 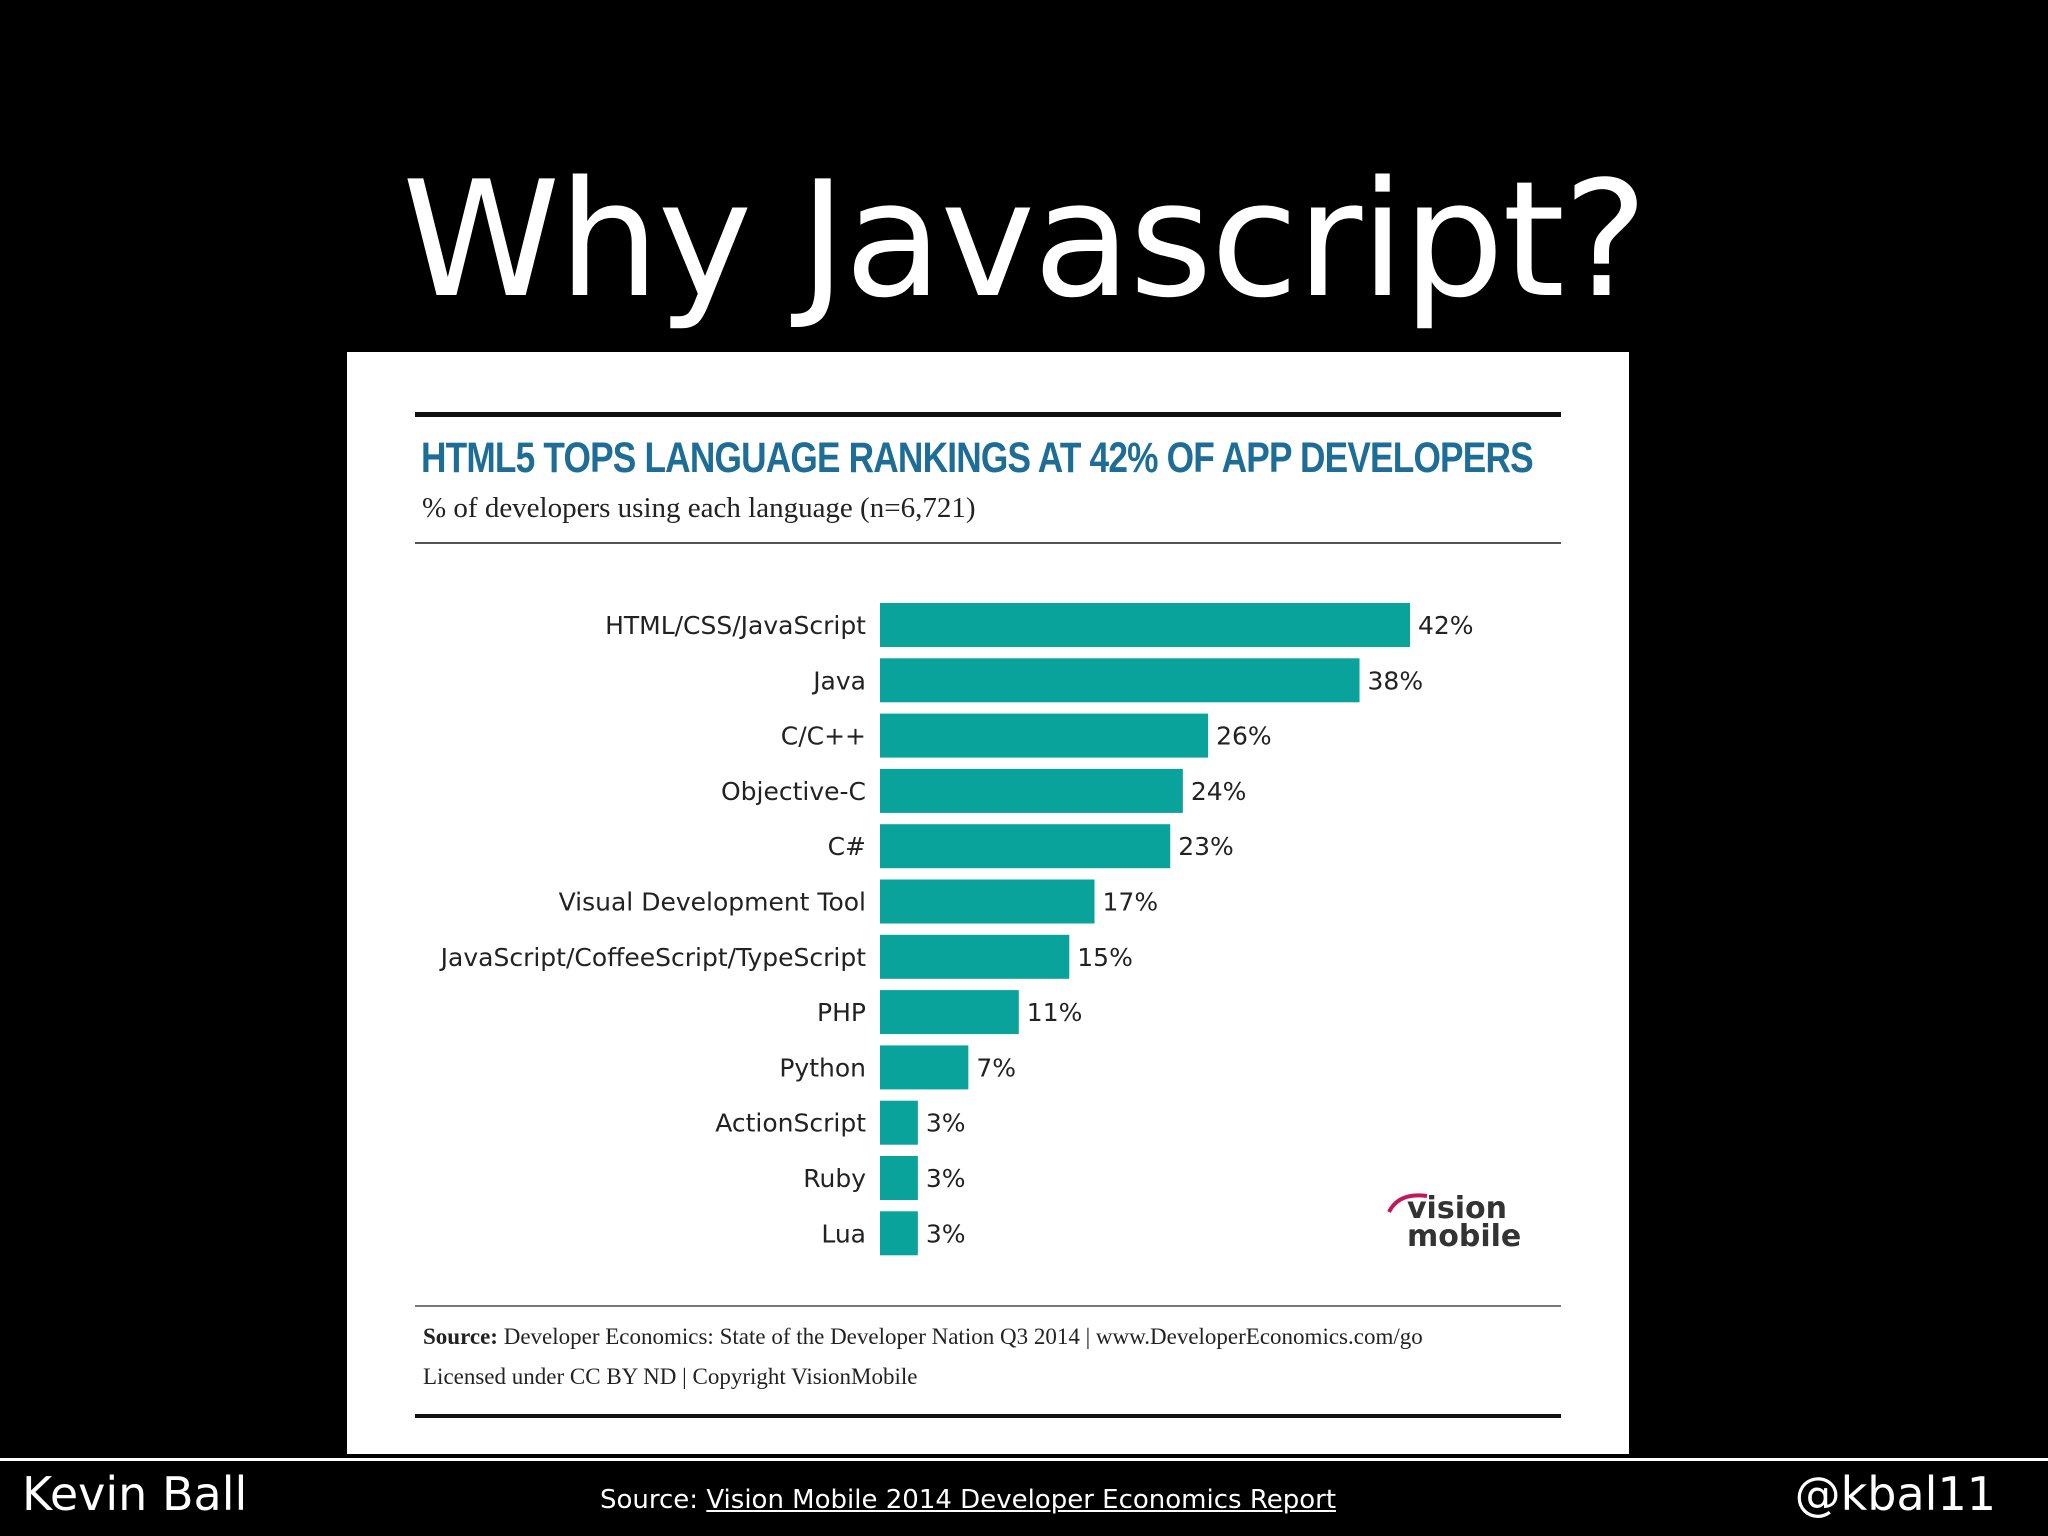 I want to click on value-label: 24%, so click(x=1219, y=791).